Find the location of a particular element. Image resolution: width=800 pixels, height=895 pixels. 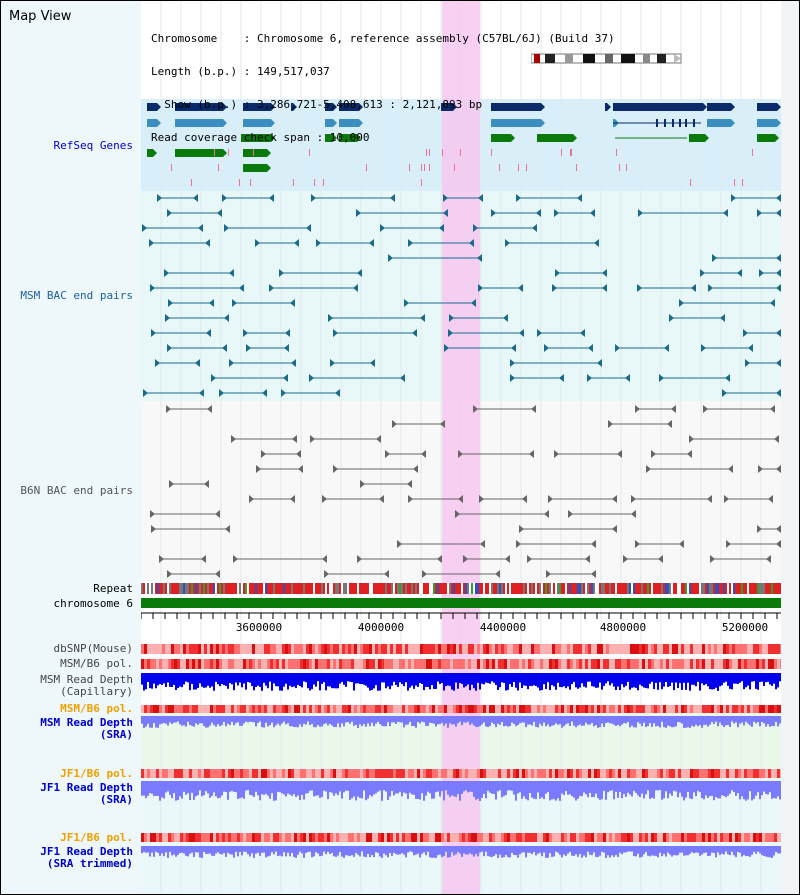

chromosome-ideogram is located at coordinates (607, 59).